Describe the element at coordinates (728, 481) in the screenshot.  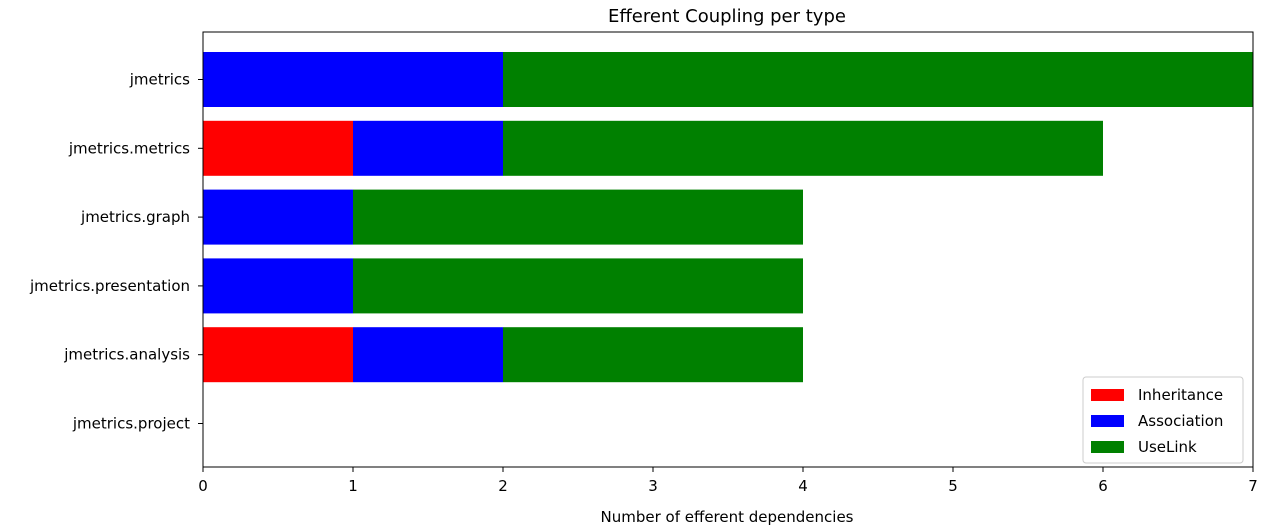
I see `x-axis: 0 1 2 3 4 5 6 7` at that location.